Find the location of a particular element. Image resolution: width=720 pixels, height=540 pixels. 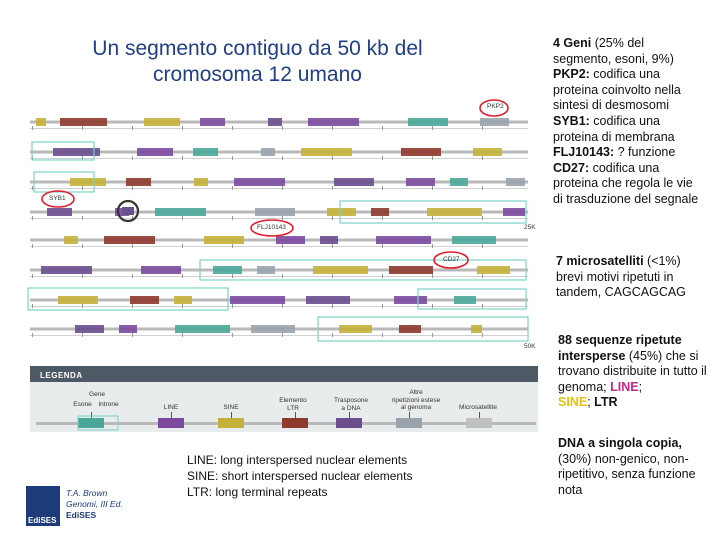

callout-pkp2 is located at coordinates (494, 108).